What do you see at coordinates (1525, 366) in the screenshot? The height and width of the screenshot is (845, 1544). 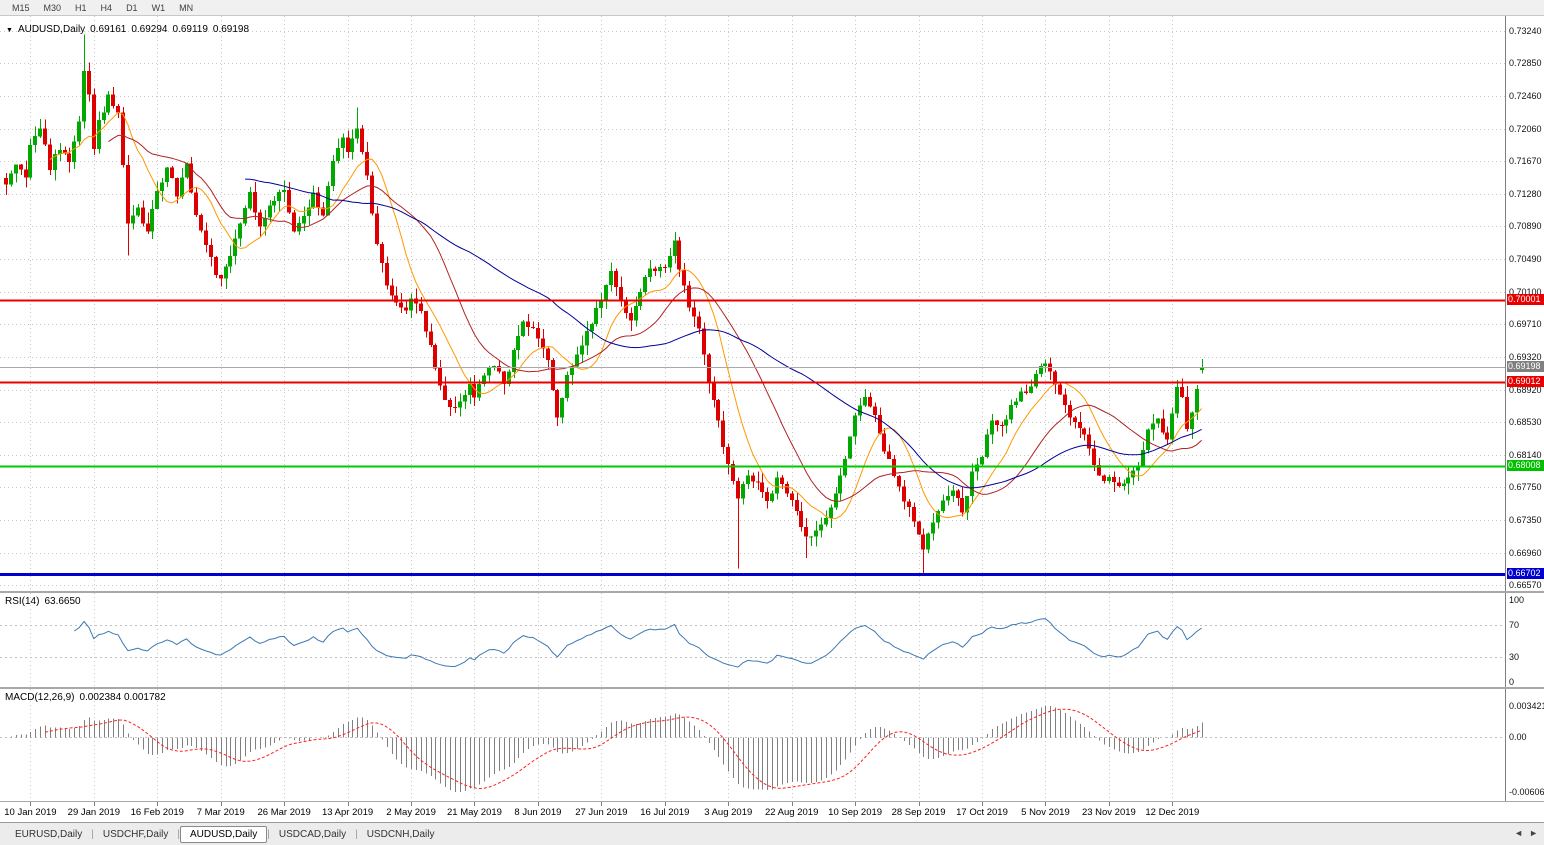 I see `price-tag: 0.69198` at bounding box center [1525, 366].